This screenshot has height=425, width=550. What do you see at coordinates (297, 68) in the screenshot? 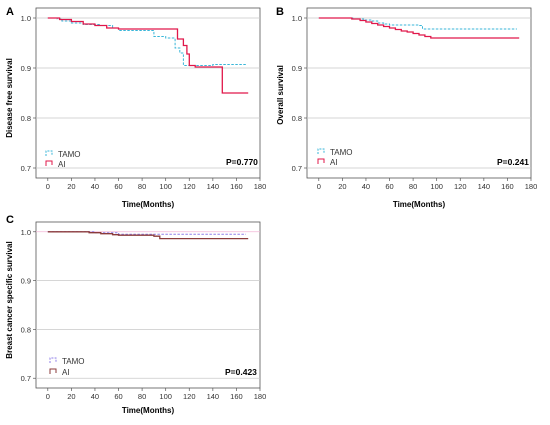
I see `panel-b-ytick-label: 0.9` at bounding box center [297, 68].